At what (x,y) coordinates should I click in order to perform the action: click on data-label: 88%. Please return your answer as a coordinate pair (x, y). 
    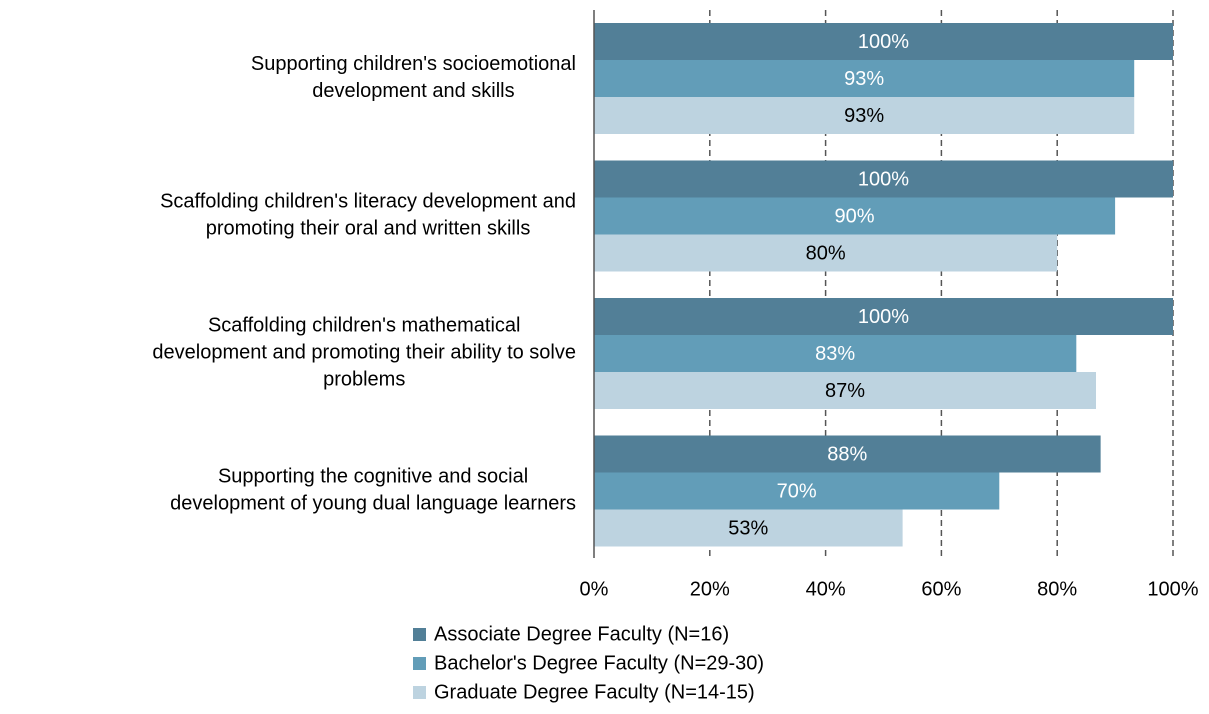
    Looking at the image, I should click on (847, 454).